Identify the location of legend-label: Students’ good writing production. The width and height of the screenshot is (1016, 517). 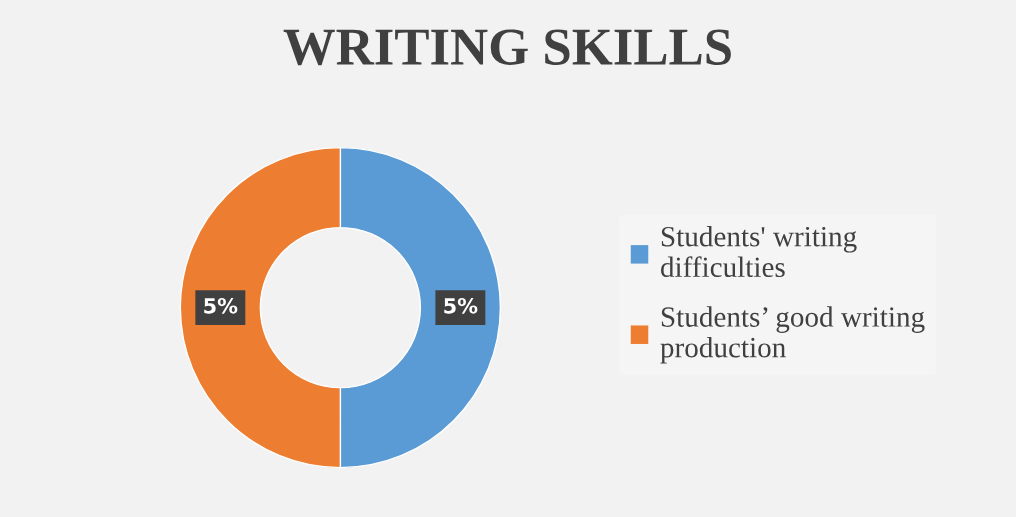
(792, 335).